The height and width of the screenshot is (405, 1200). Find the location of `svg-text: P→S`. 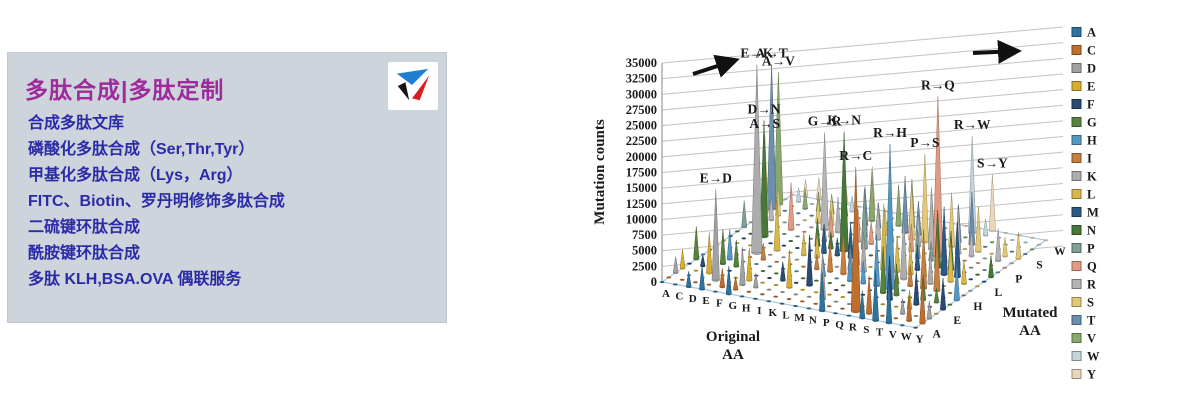

svg-text: P→S is located at coordinates (924, 142).